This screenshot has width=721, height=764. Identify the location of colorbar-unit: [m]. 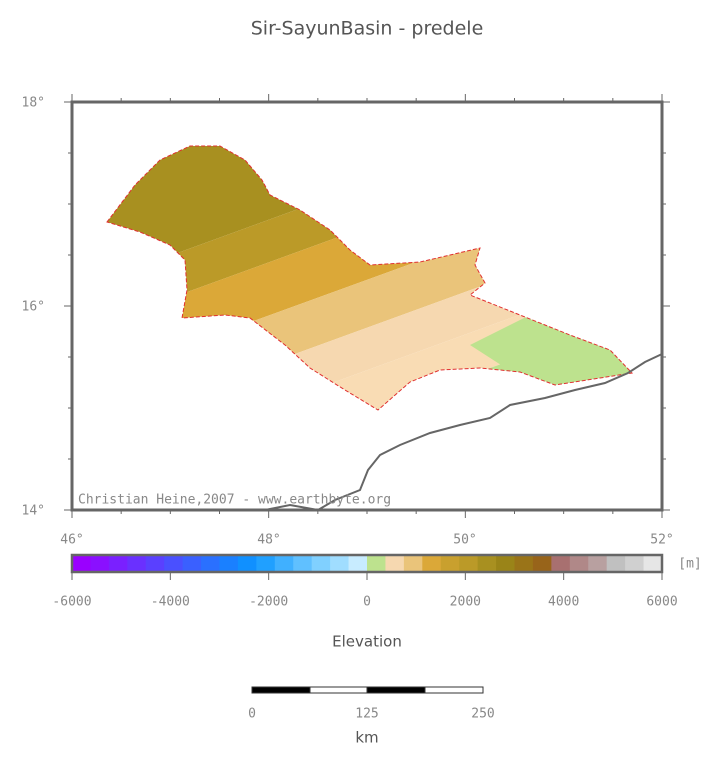
(689, 564).